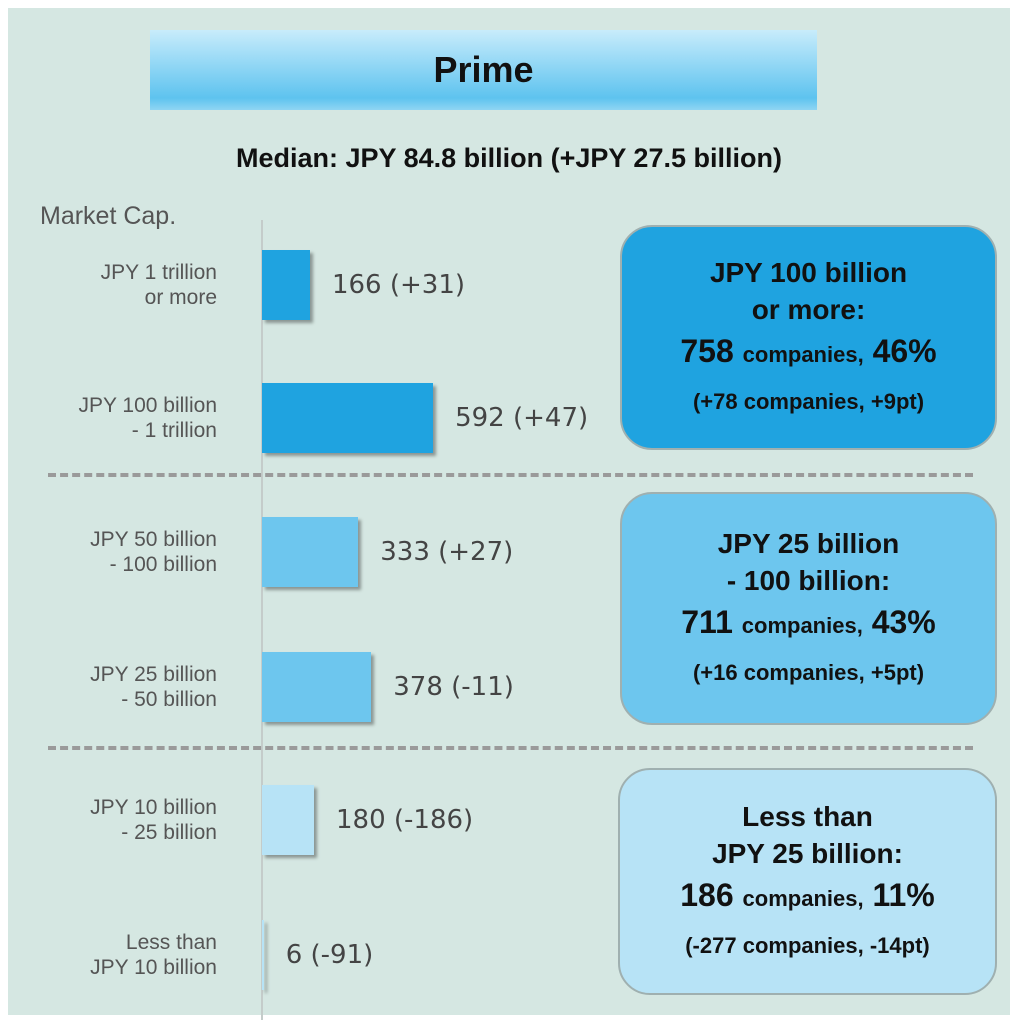 The width and height of the screenshot is (1018, 1023). What do you see at coordinates (522, 418) in the screenshot?
I see `value-label: 592 (+47)` at bounding box center [522, 418].